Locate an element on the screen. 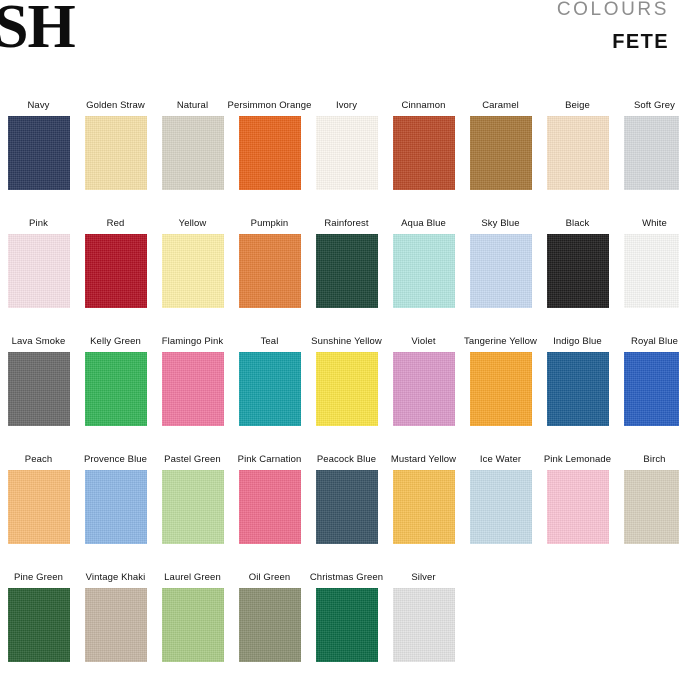  colour-swatch-persimmon-orange: Persimmon Orange is located at coordinates (269, 159).